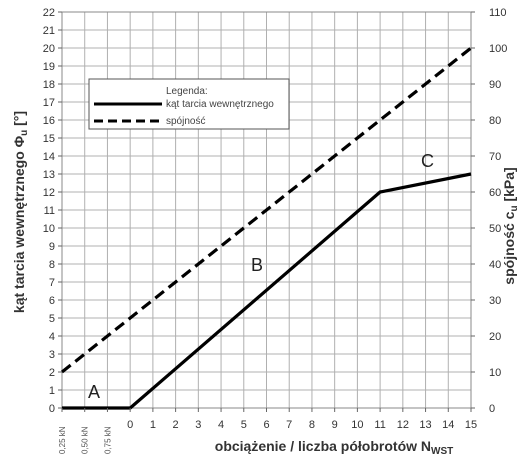  I want to click on y-left-tick-label: 5, so click(52, 319).